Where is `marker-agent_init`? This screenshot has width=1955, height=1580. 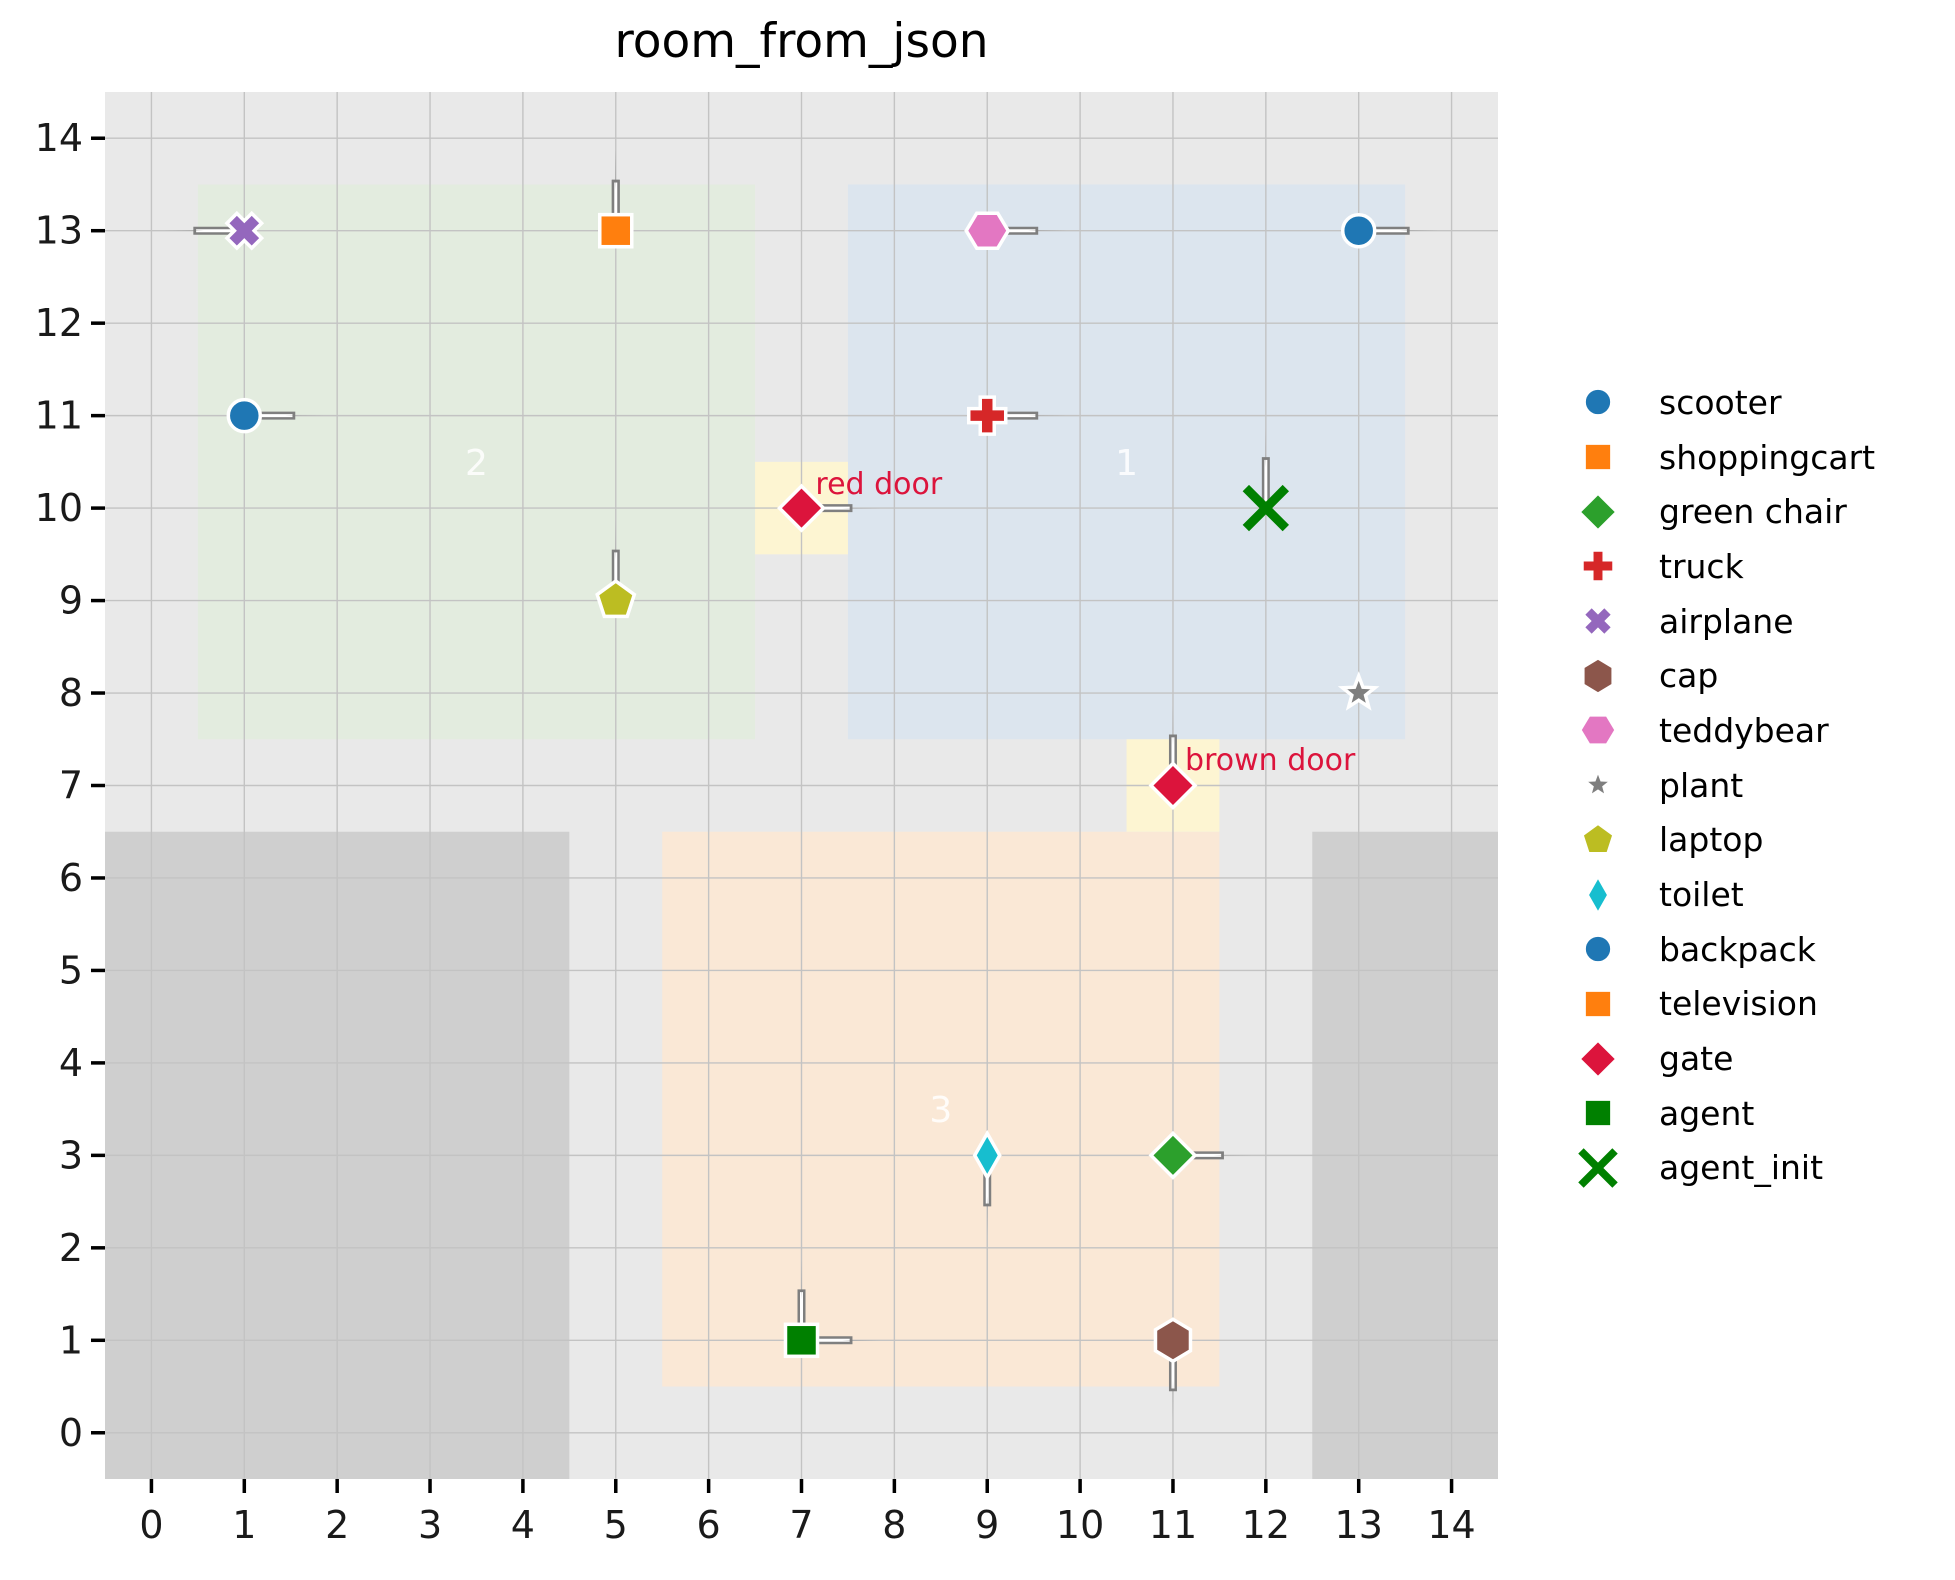 marker-agent_init is located at coordinates (1266, 508).